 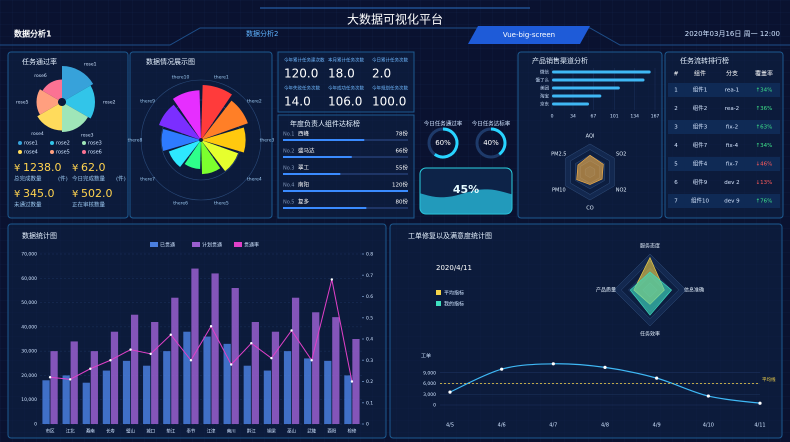 I want to click on table-cell: 组件10, so click(x=700, y=201).